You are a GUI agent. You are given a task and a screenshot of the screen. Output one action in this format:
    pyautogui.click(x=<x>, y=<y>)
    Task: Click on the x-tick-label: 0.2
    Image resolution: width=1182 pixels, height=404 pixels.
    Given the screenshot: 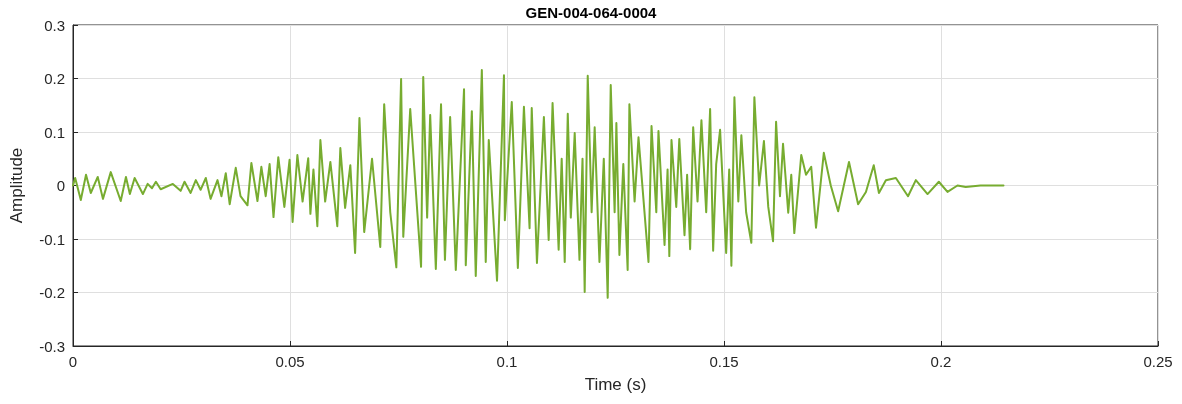 What is the action you would take?
    pyautogui.click(x=941, y=361)
    